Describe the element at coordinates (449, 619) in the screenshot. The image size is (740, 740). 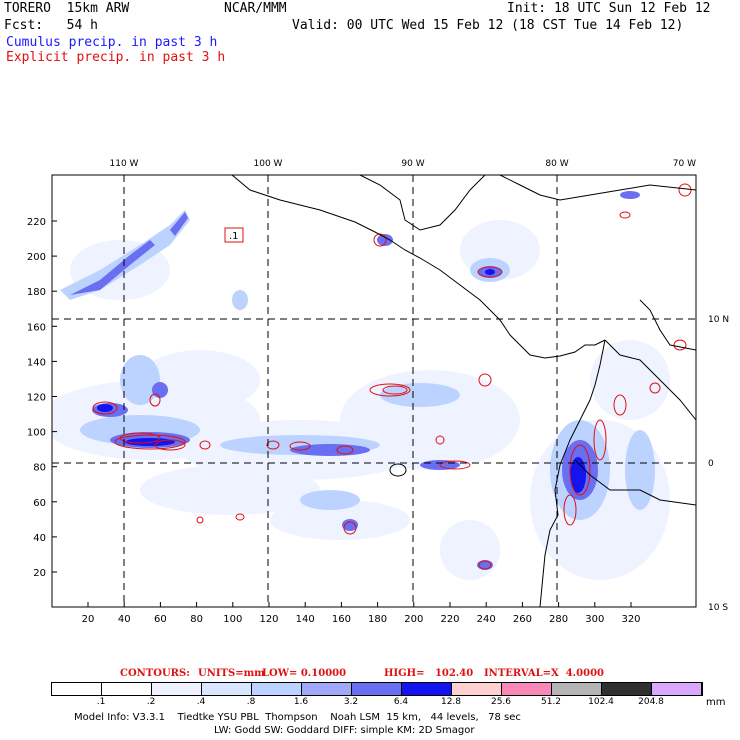
I see `x-tick-label: 220` at that location.